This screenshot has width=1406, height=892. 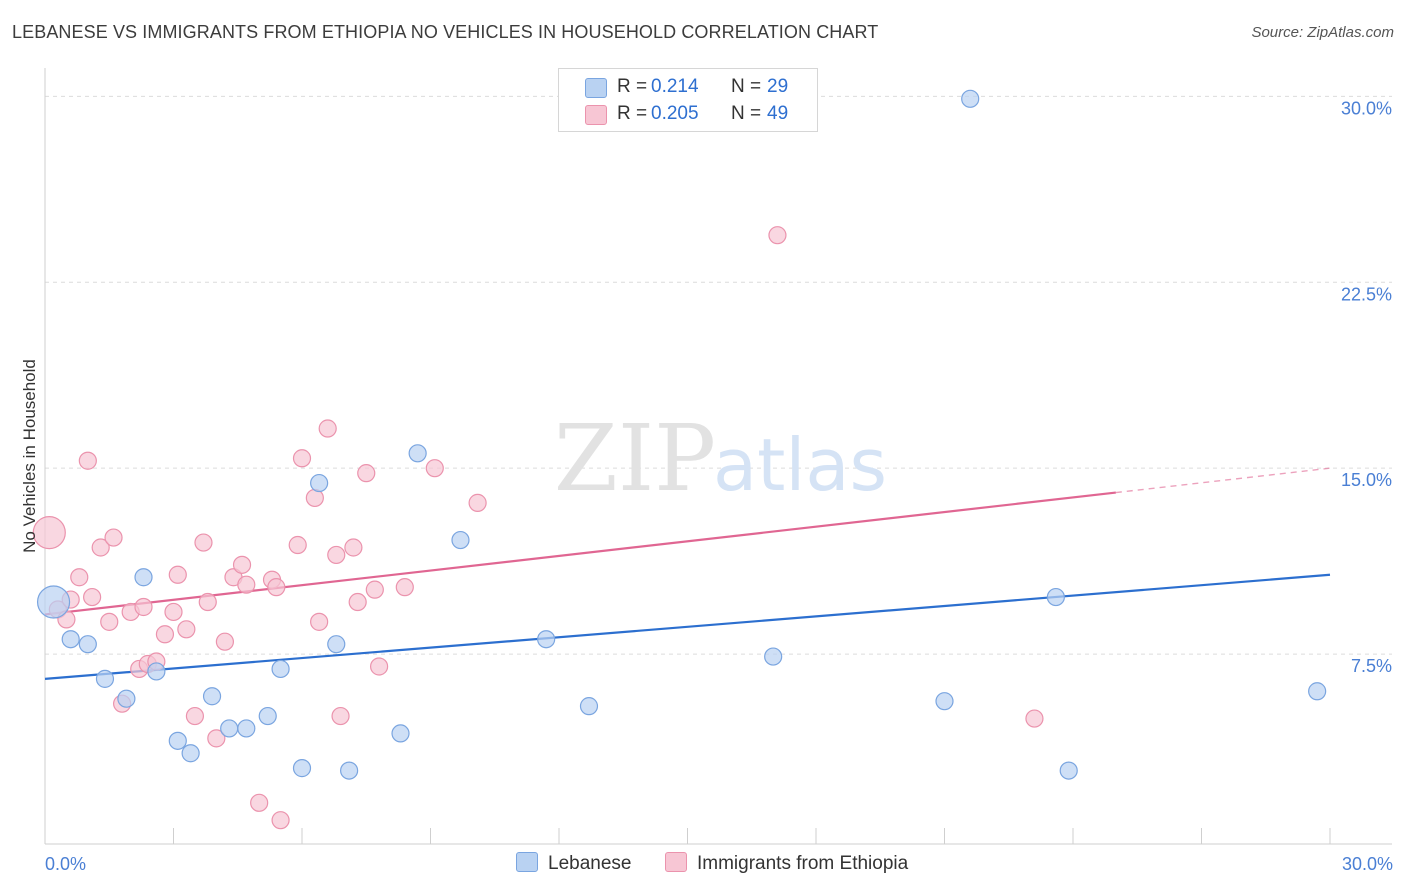 What do you see at coordinates (1322, 32) in the screenshot?
I see `source-credit: Source: ZipAtlas.com` at bounding box center [1322, 32].